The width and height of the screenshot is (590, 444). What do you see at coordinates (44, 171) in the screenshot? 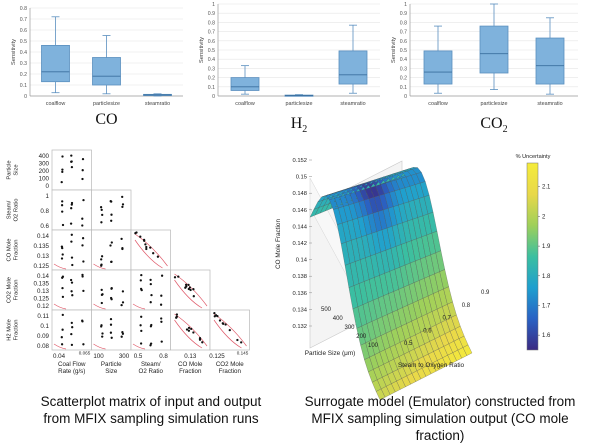
I see `spm-row-tick: 200` at bounding box center [44, 171].